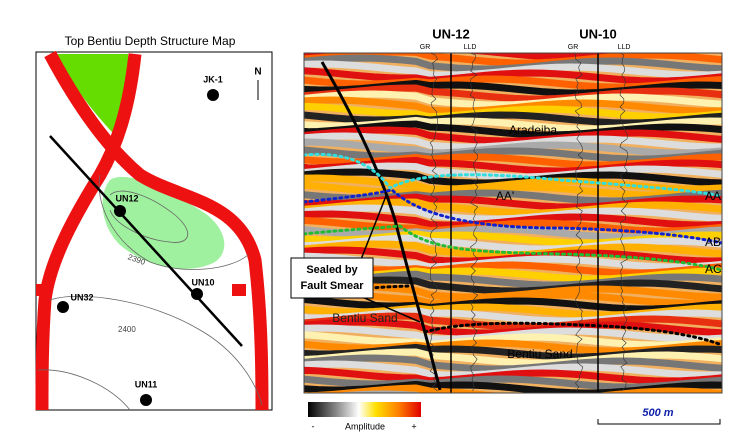  I want to click on formation-label: Aradeiba, so click(533, 130).